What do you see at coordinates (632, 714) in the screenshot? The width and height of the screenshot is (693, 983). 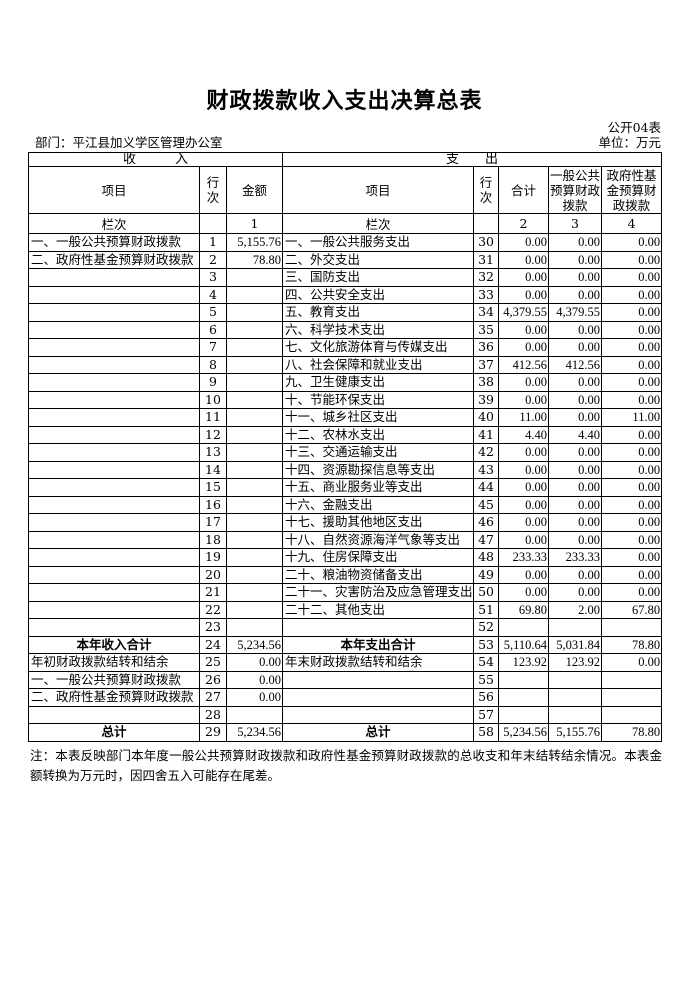 I see `expense-gov-fund-cell` at bounding box center [632, 714].